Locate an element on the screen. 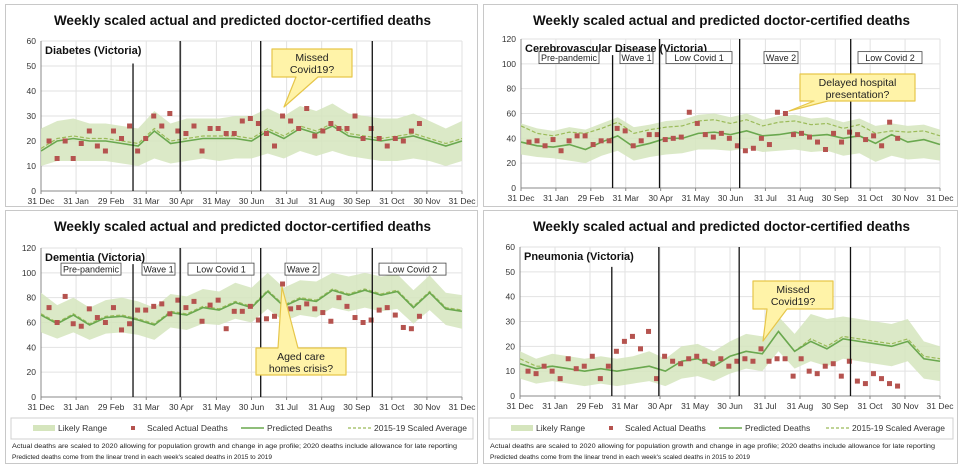 Image resolution: width=962 pixels, height=471 pixels. likely-range-band is located at coordinates (251, 134).